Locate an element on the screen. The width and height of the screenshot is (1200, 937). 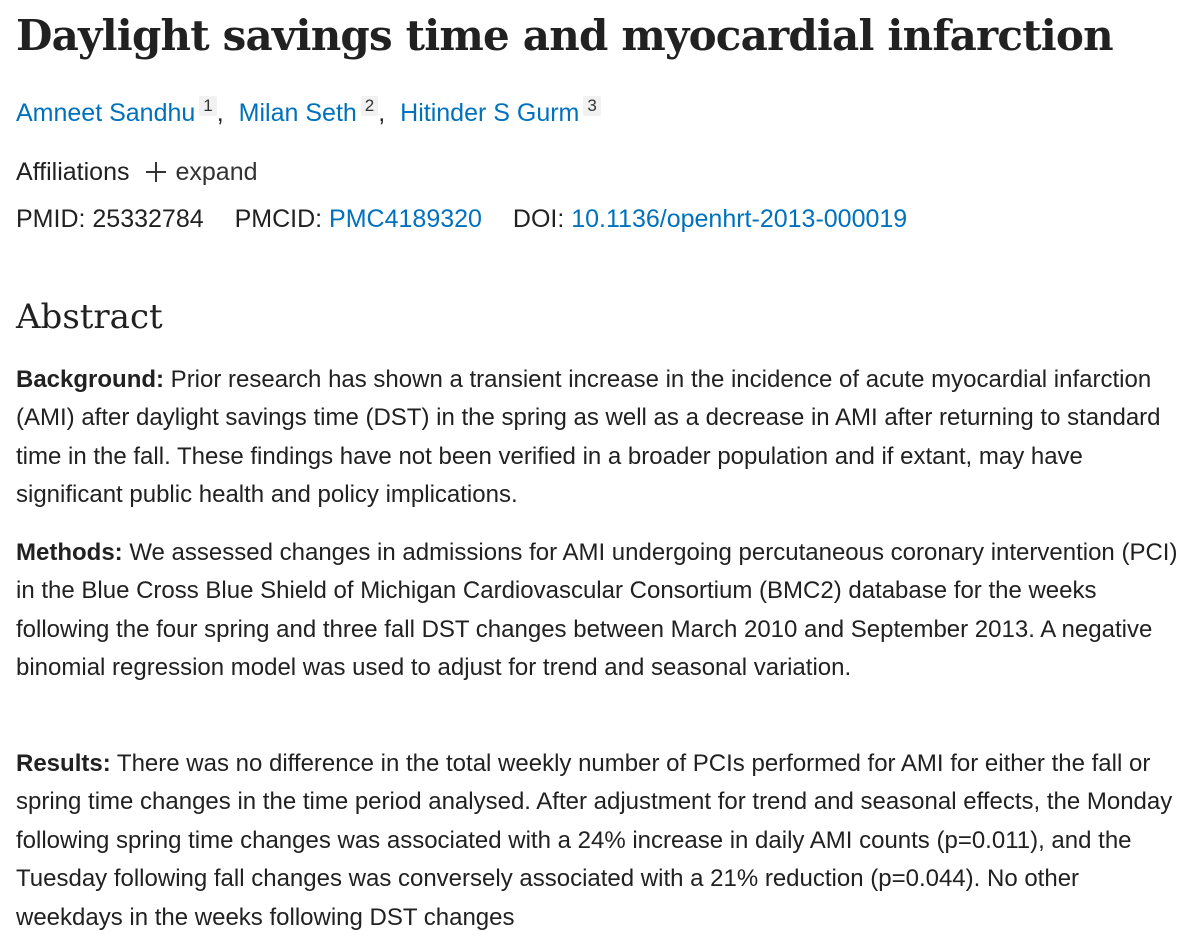
pmid-value: 25332784 is located at coordinates (148, 219).